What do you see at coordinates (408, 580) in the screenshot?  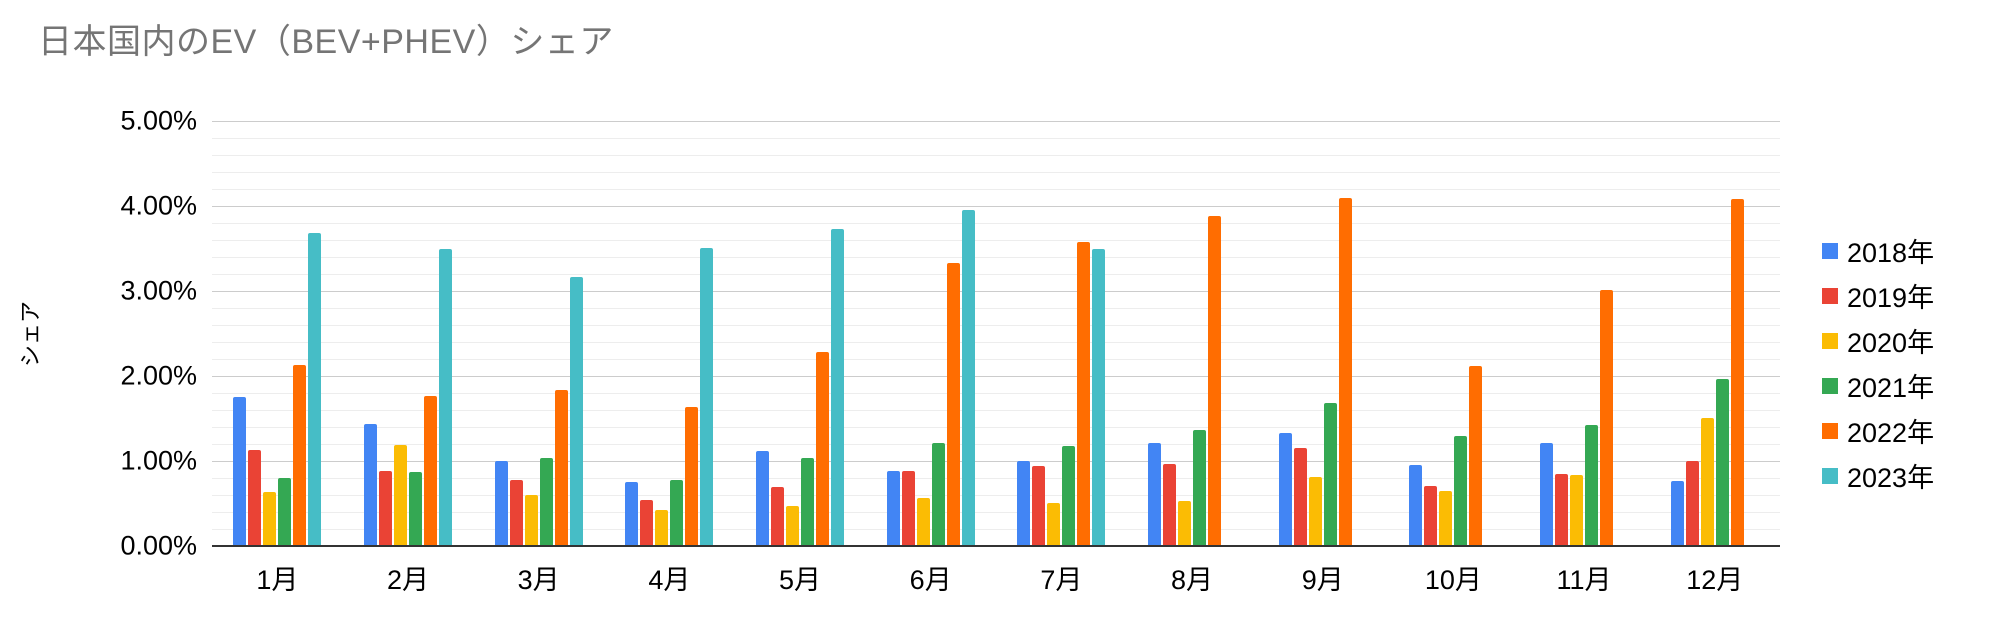 I see `x-tick-label: 2月` at bounding box center [408, 580].